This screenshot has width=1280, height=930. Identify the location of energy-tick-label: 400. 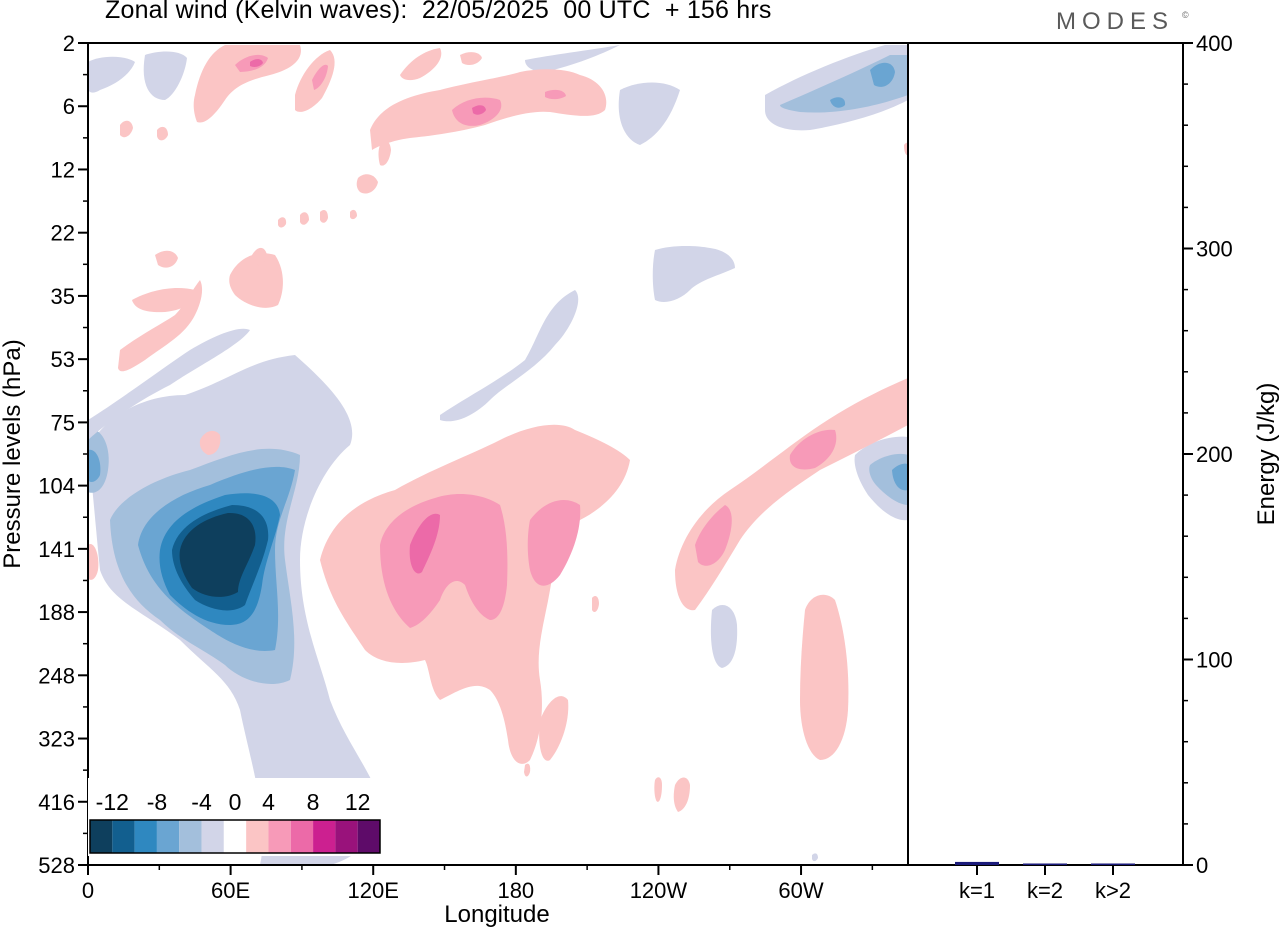
(1214, 43).